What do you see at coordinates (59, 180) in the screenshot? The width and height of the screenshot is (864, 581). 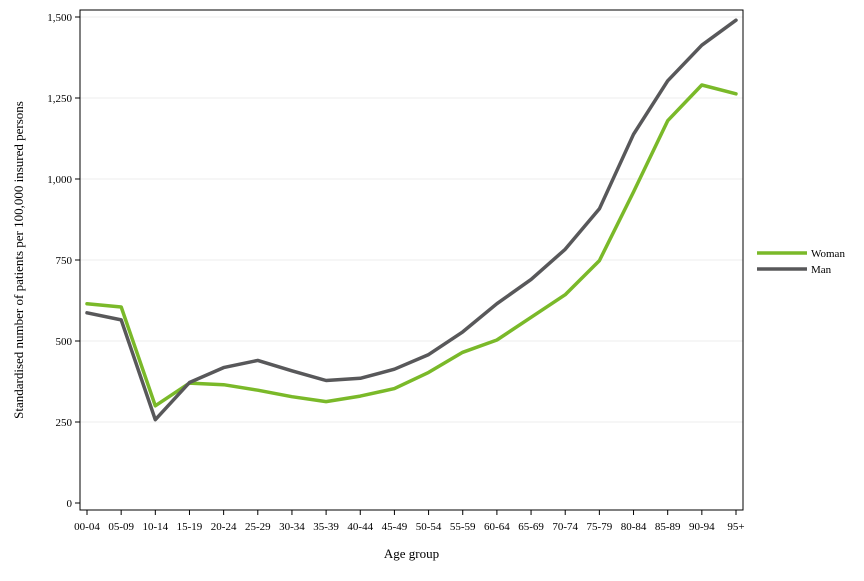 I see `y-tick-label: 1,000` at bounding box center [59, 180].